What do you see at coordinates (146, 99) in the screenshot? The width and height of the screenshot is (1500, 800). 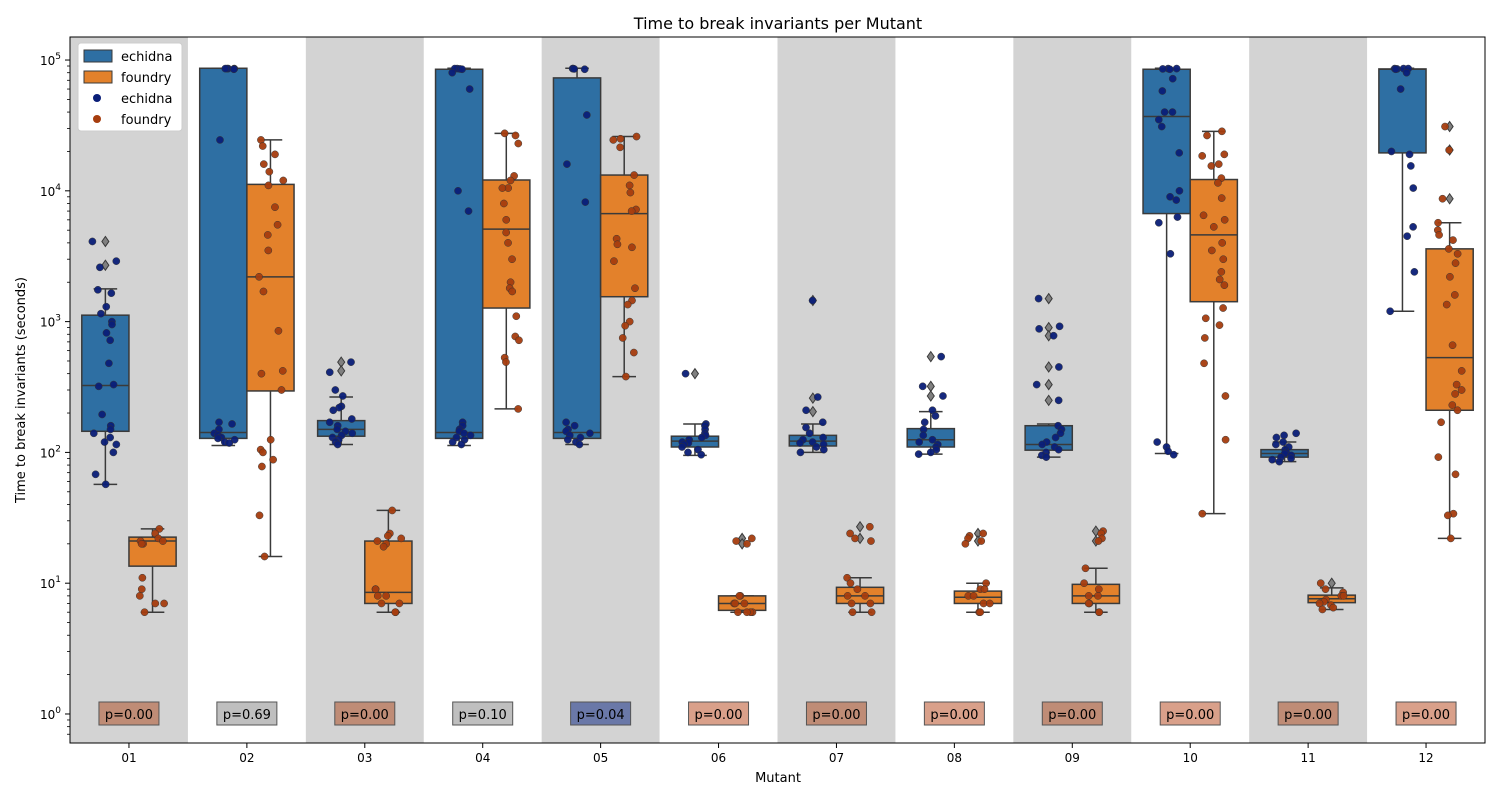 I see `legend-label: echidna` at bounding box center [146, 99].